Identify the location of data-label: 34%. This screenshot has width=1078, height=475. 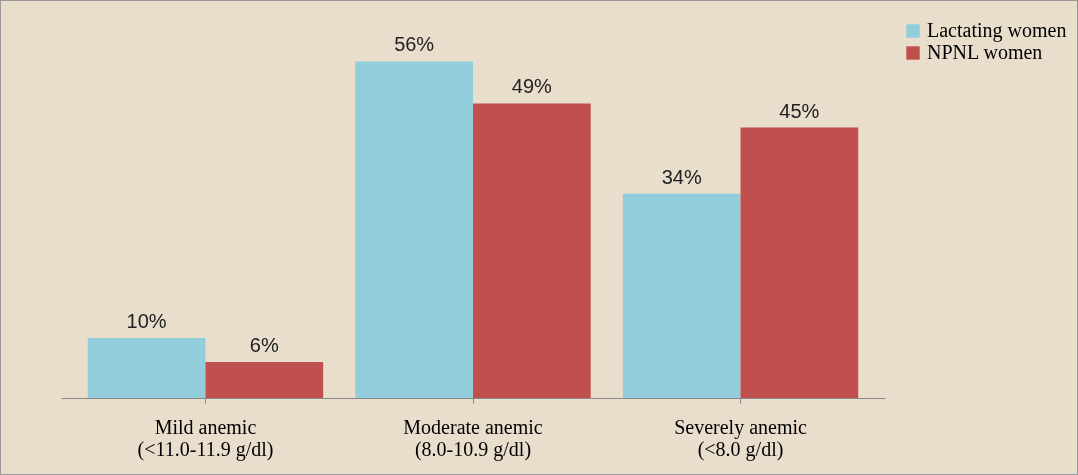
(681, 176).